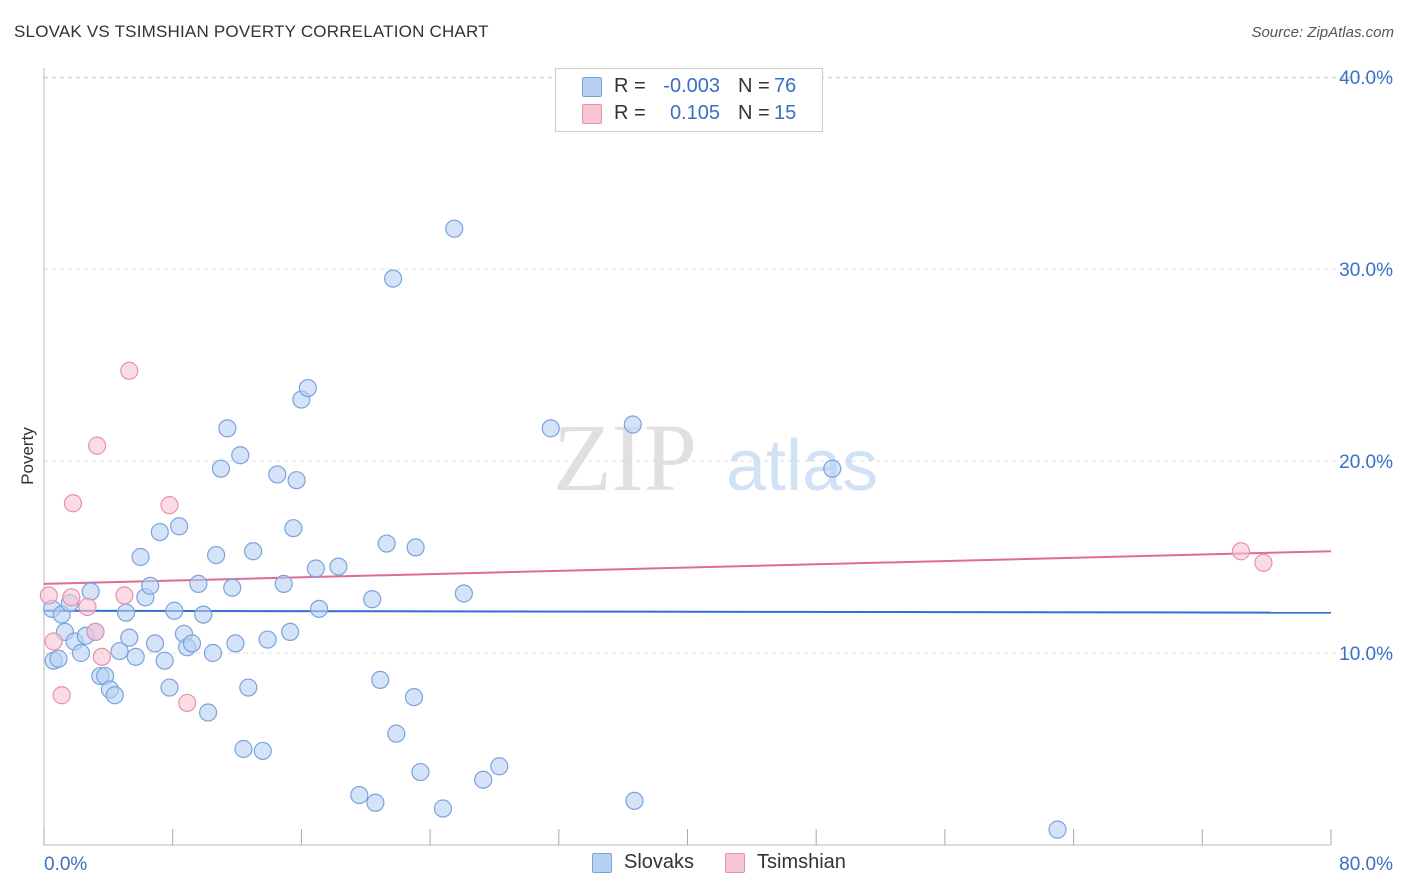  Describe the element at coordinates (801, 862) in the screenshot. I see `tsimshian-legend-label: Tsimshian` at that location.